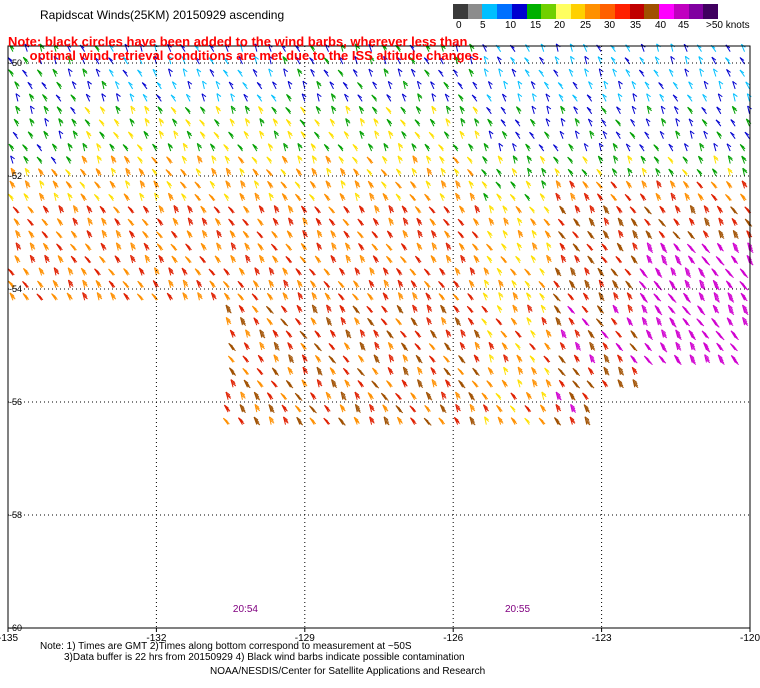 This screenshot has height=688, width=760. Describe the element at coordinates (382, 609) in the screenshot. I see `time-labels-layer: 20:54 20:55` at that location.